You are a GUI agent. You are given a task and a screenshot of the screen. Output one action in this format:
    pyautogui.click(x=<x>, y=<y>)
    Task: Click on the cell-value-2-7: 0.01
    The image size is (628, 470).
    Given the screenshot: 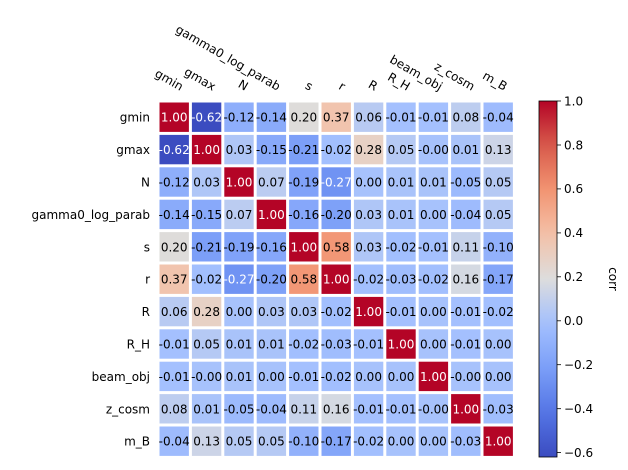 What is the action you would take?
    pyautogui.click(x=401, y=183)
    